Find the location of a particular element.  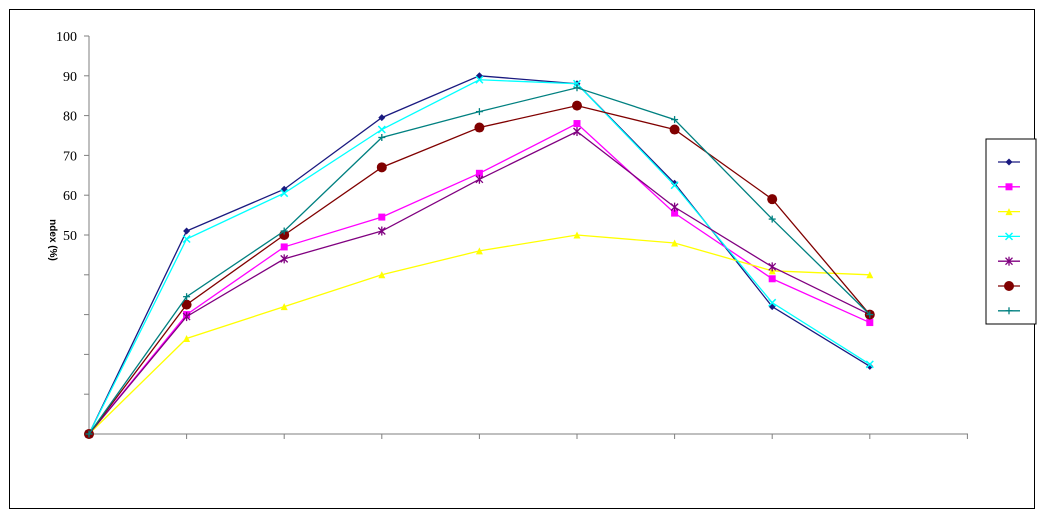

legend is located at coordinates (1011, 231).